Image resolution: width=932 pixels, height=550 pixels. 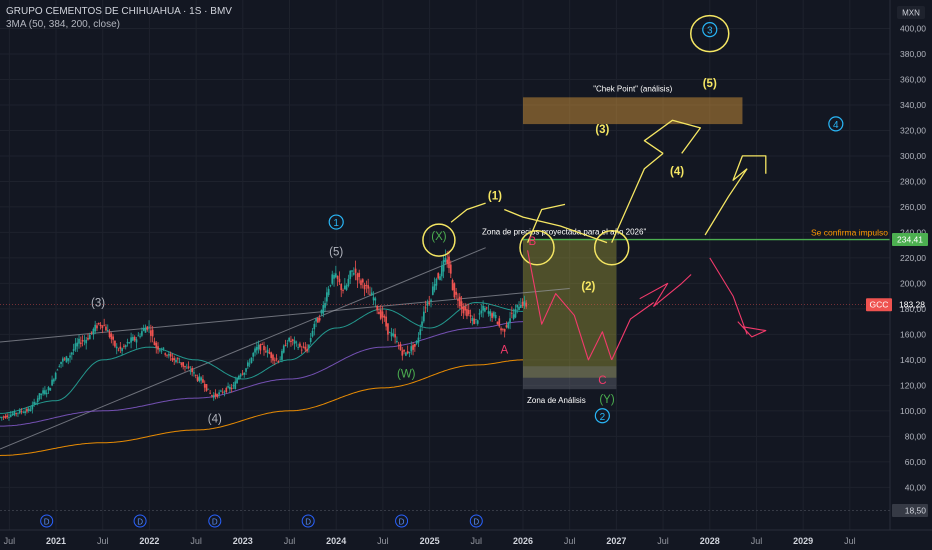 I want to click on min-price-tag, so click(x=910, y=510).